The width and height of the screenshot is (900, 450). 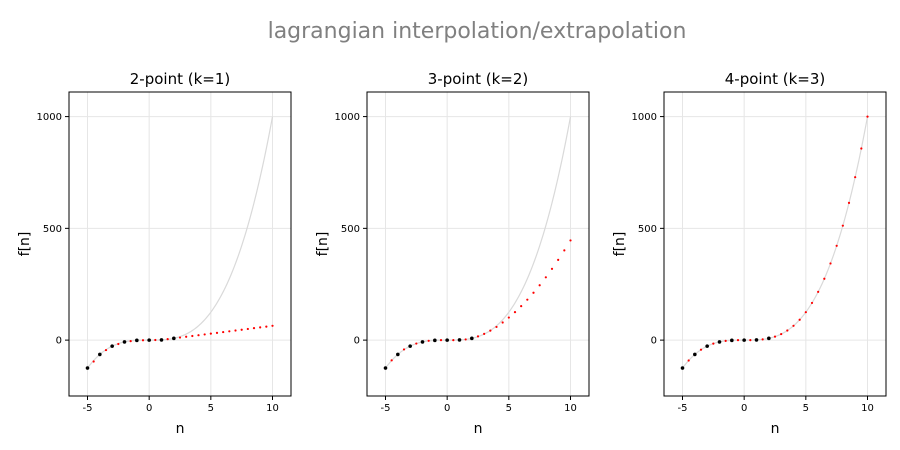 What do you see at coordinates (478, 79) in the screenshot?
I see `chart-title: 3-point (k=2)` at bounding box center [478, 79].